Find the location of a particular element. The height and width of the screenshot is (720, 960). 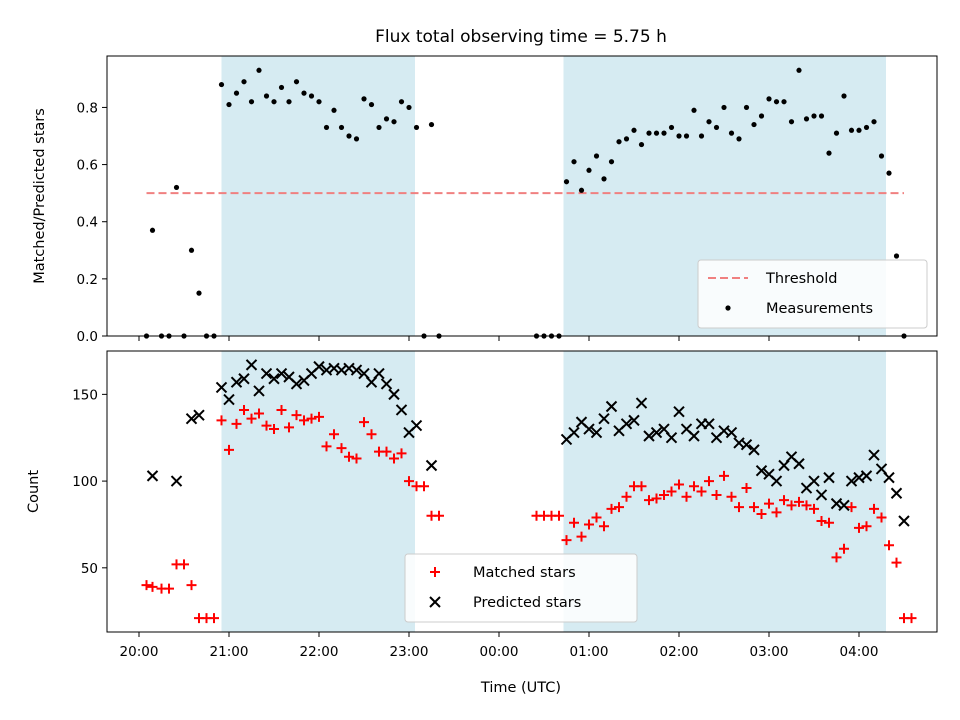

x-tick-label: 00:00 is located at coordinates (499, 652).